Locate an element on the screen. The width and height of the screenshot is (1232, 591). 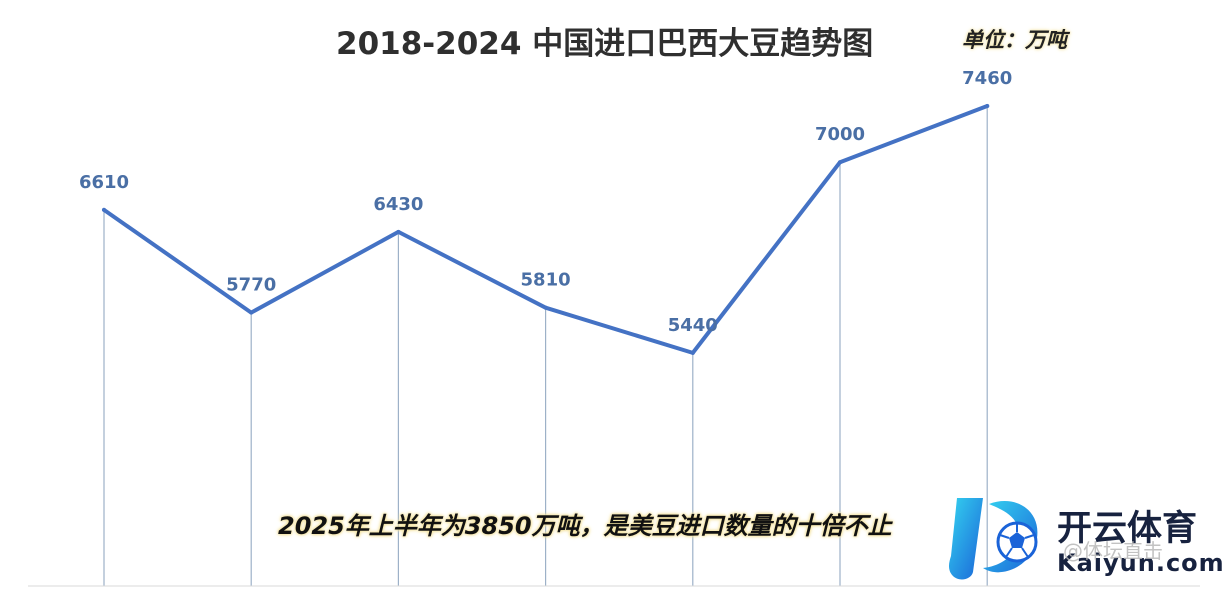
logo-en-text: Kaiyun.com is located at coordinates (1141, 563).